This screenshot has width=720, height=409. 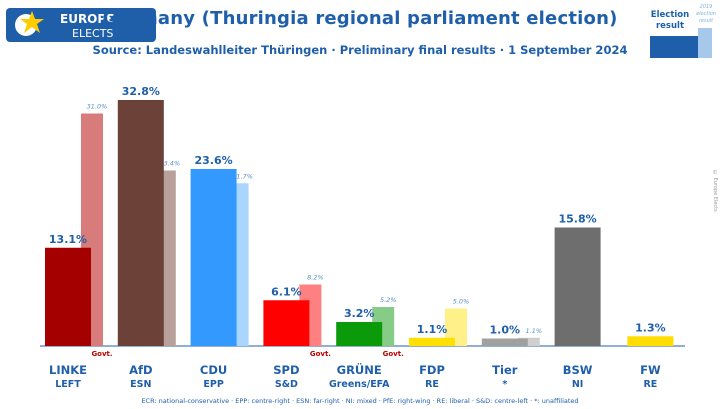 I want to click on bar-afd, so click(x=140, y=223).